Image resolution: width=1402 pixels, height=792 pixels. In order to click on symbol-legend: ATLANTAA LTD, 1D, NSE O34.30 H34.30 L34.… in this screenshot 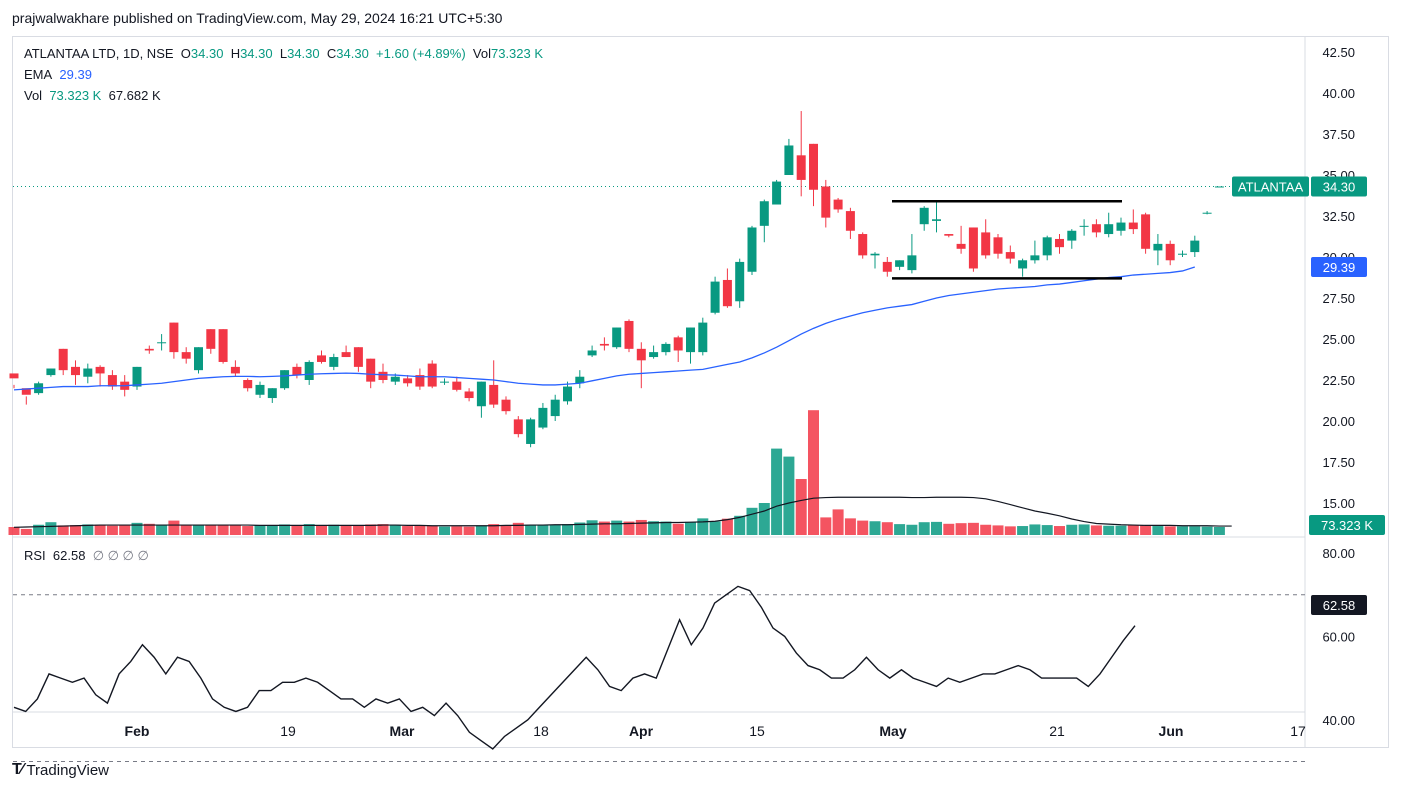, I will do `click(283, 53)`.